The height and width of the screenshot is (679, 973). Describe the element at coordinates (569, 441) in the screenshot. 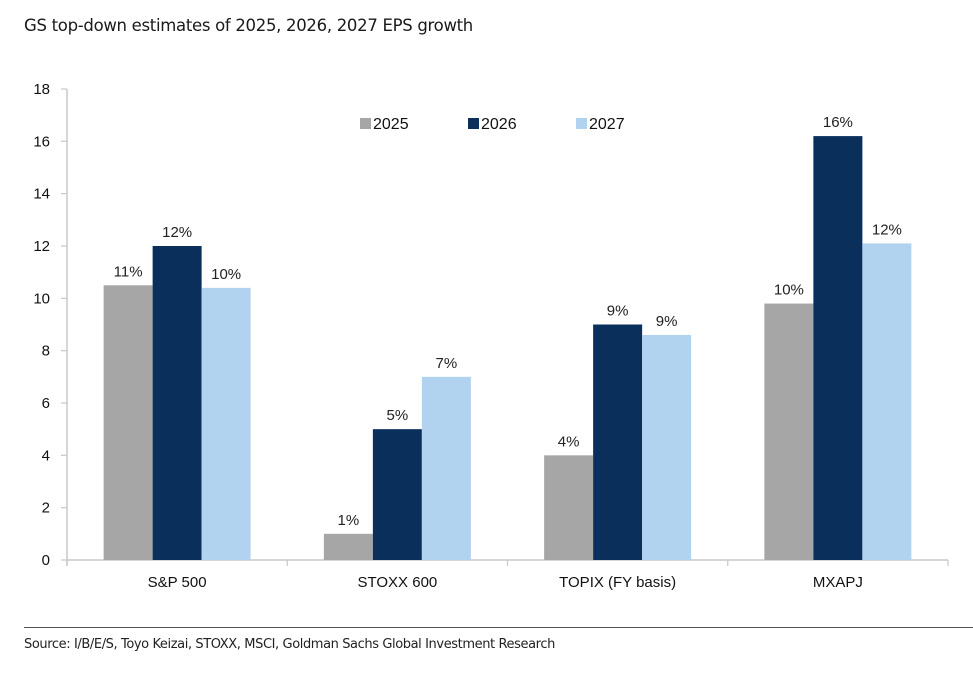

I see `data-label-2025: 4%` at that location.